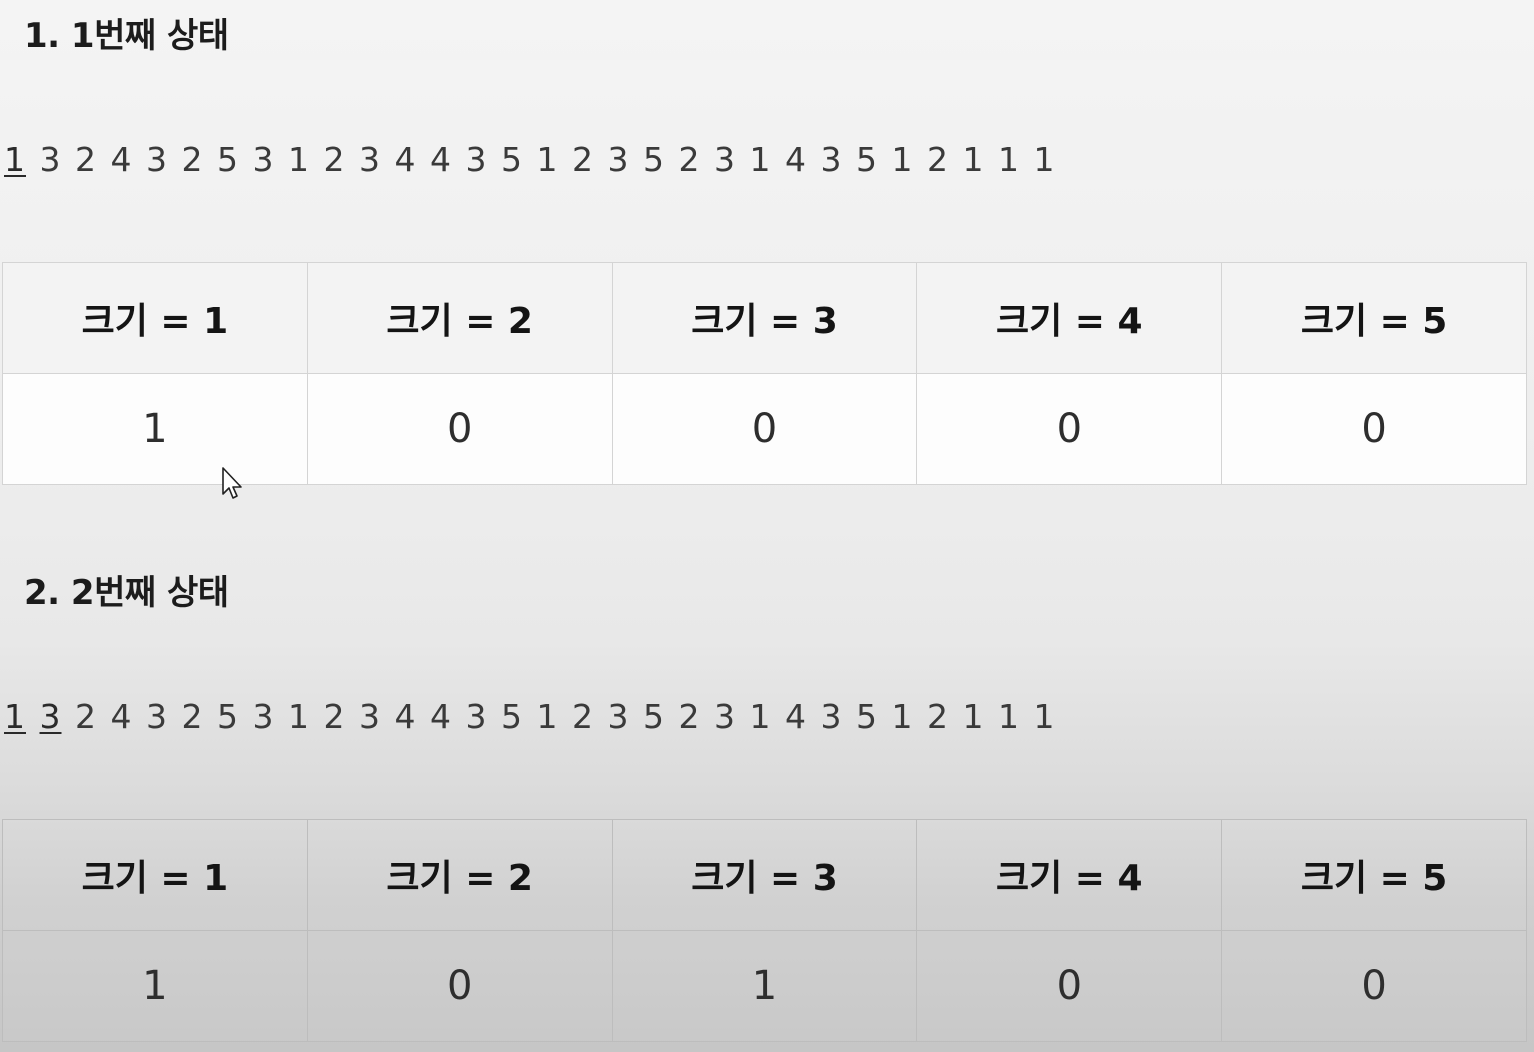  I want to click on value-cell-size-3: 1, so click(764, 986).